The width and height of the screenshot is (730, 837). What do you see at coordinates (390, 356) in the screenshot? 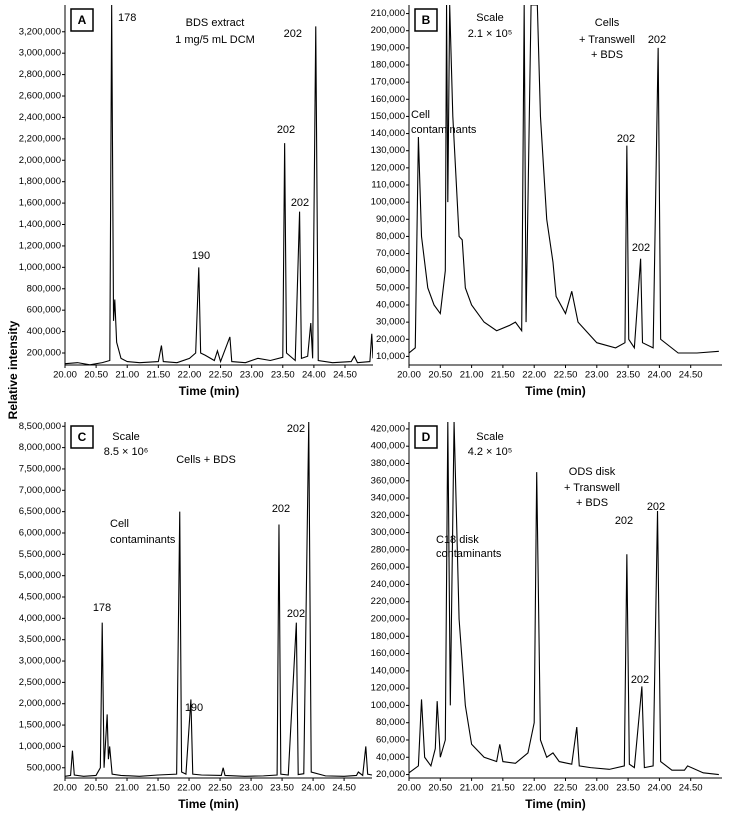
I see `y-tick-label: 10,000` at bounding box center [390, 356].